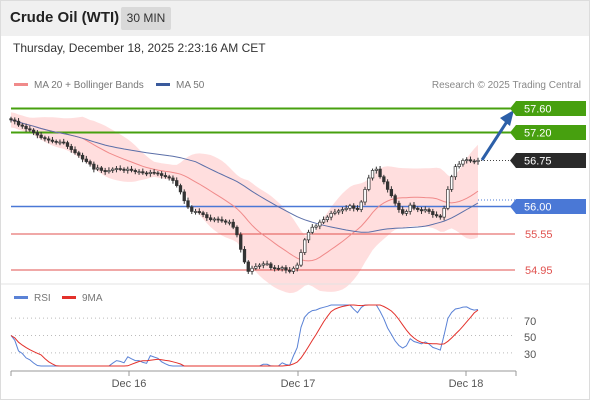 Image resolution: width=590 pixels, height=400 pixels. I want to click on level-r1: 57.20, so click(548, 132).